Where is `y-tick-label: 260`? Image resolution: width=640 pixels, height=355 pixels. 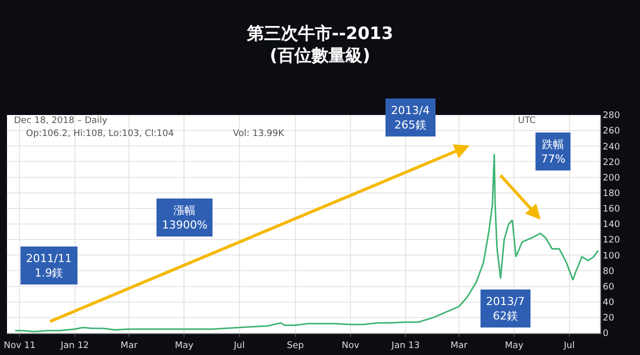
y-tick-label: 260 is located at coordinates (611, 131).